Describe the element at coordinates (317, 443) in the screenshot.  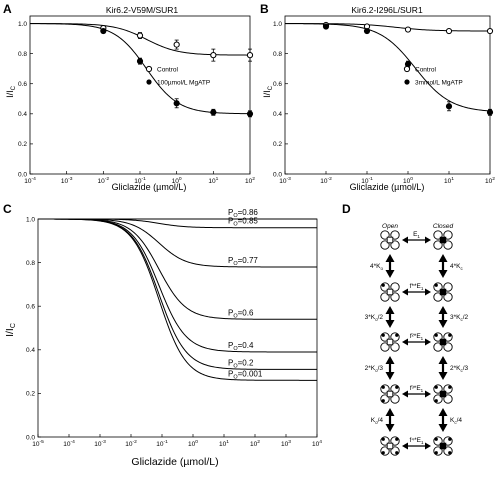
I see `c-x-tick-label: 10⁴` at that location.